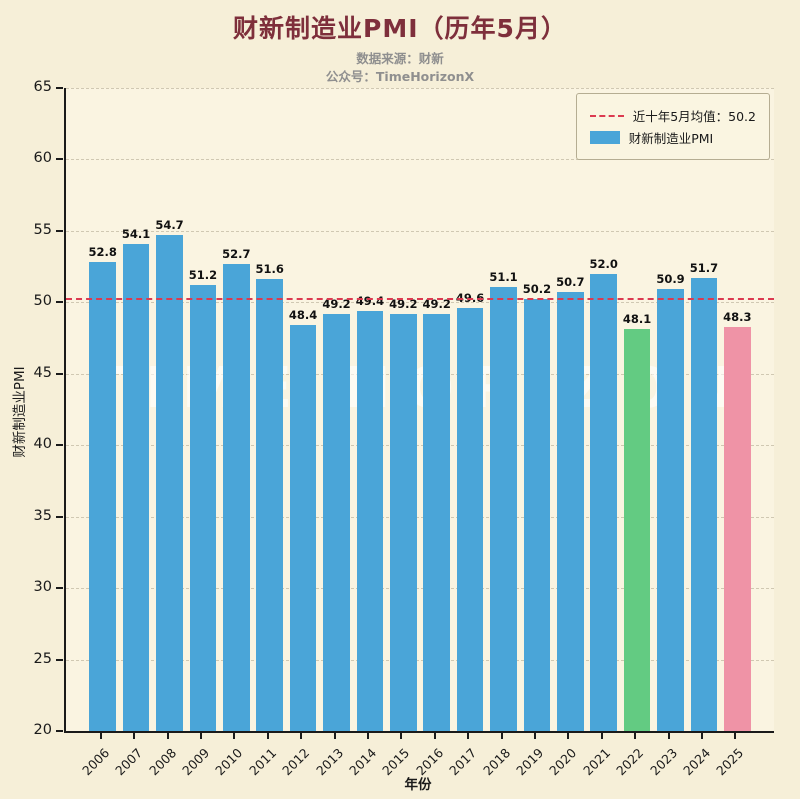 This screenshot has height=799, width=800. Describe the element at coordinates (270, 505) in the screenshot. I see `bar-2011` at that location.